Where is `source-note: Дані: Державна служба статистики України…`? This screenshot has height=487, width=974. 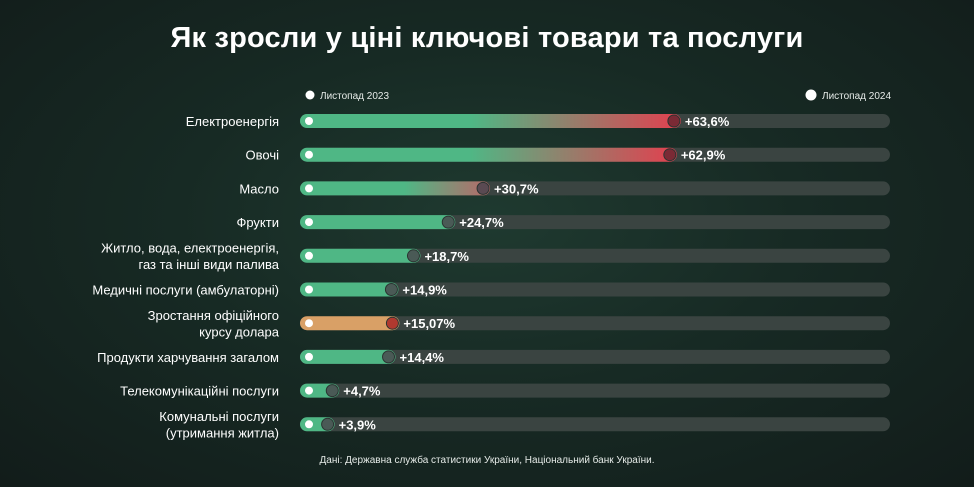 source-note: Дані: Державна служба статистики України… is located at coordinates (487, 460).